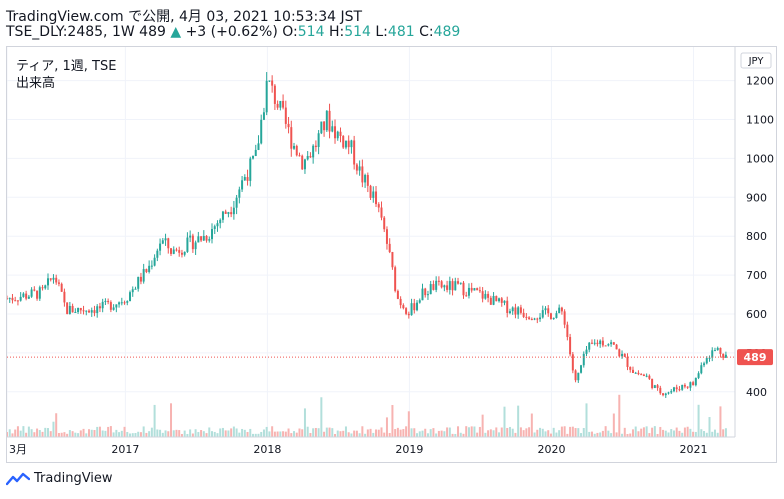  Describe the element at coordinates (59, 478) in the screenshot. I see `footer-brand: TradingView` at that location.